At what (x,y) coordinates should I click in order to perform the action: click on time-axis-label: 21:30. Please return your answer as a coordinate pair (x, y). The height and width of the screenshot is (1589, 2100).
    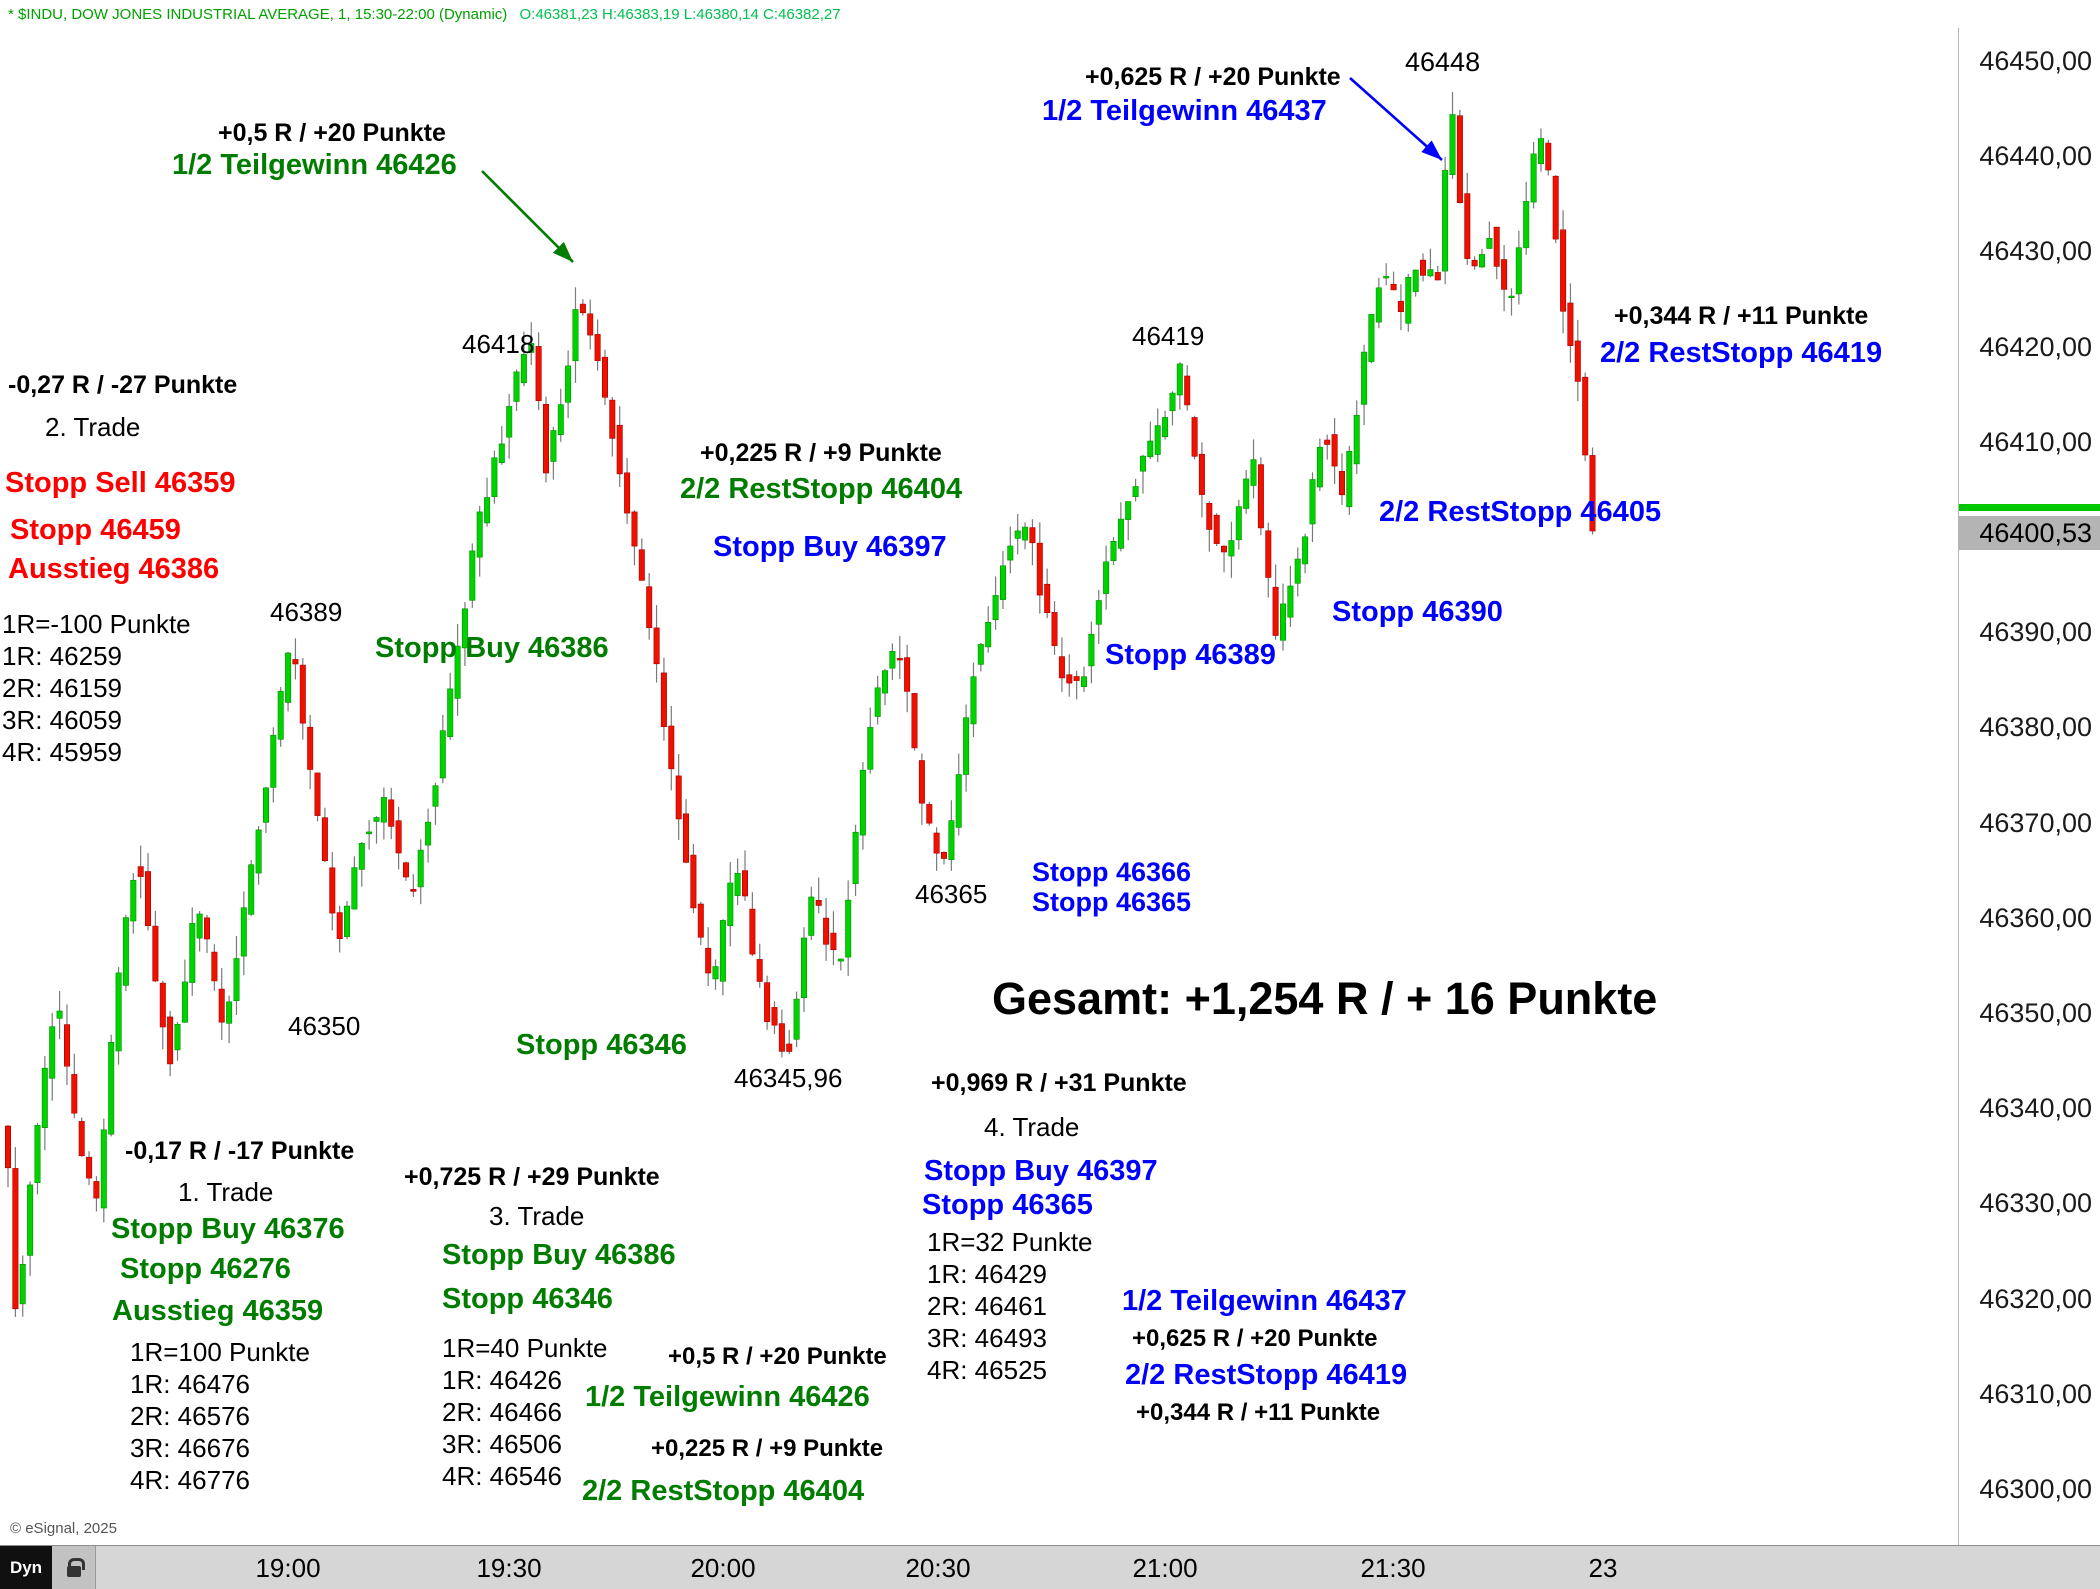
    Looking at the image, I should click on (1393, 1568).